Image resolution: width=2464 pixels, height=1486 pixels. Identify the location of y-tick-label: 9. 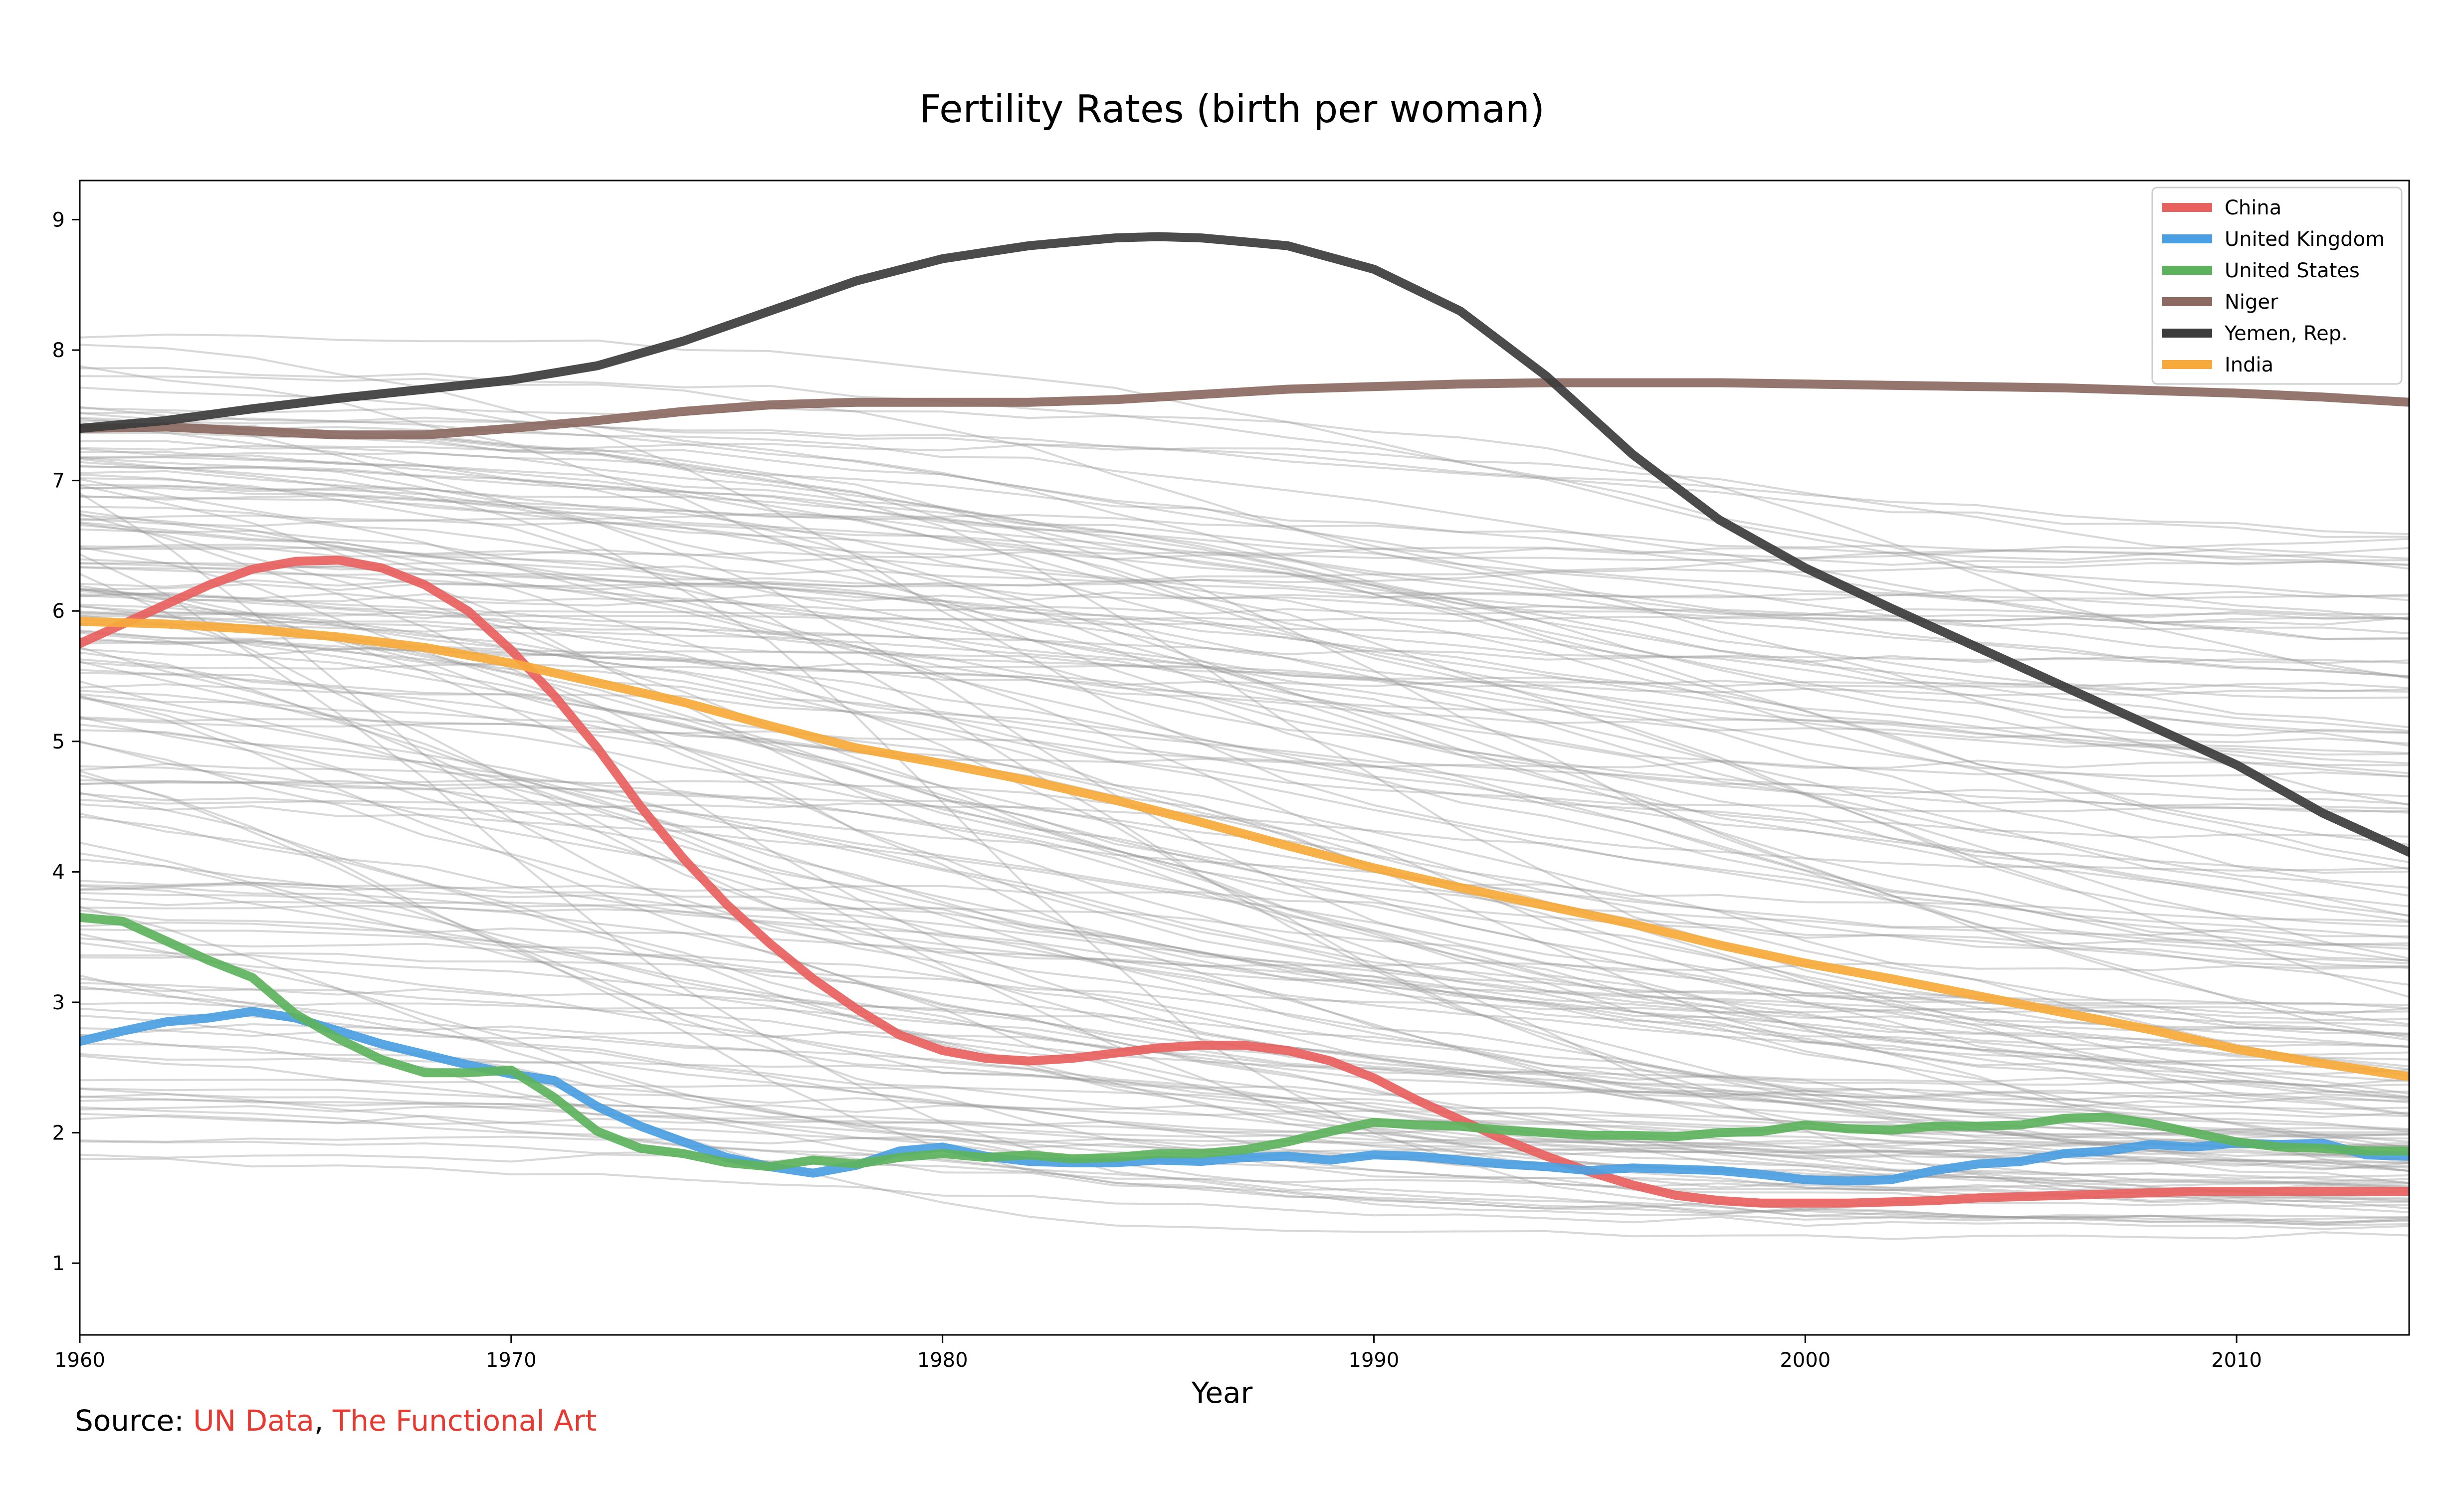
(58, 219).